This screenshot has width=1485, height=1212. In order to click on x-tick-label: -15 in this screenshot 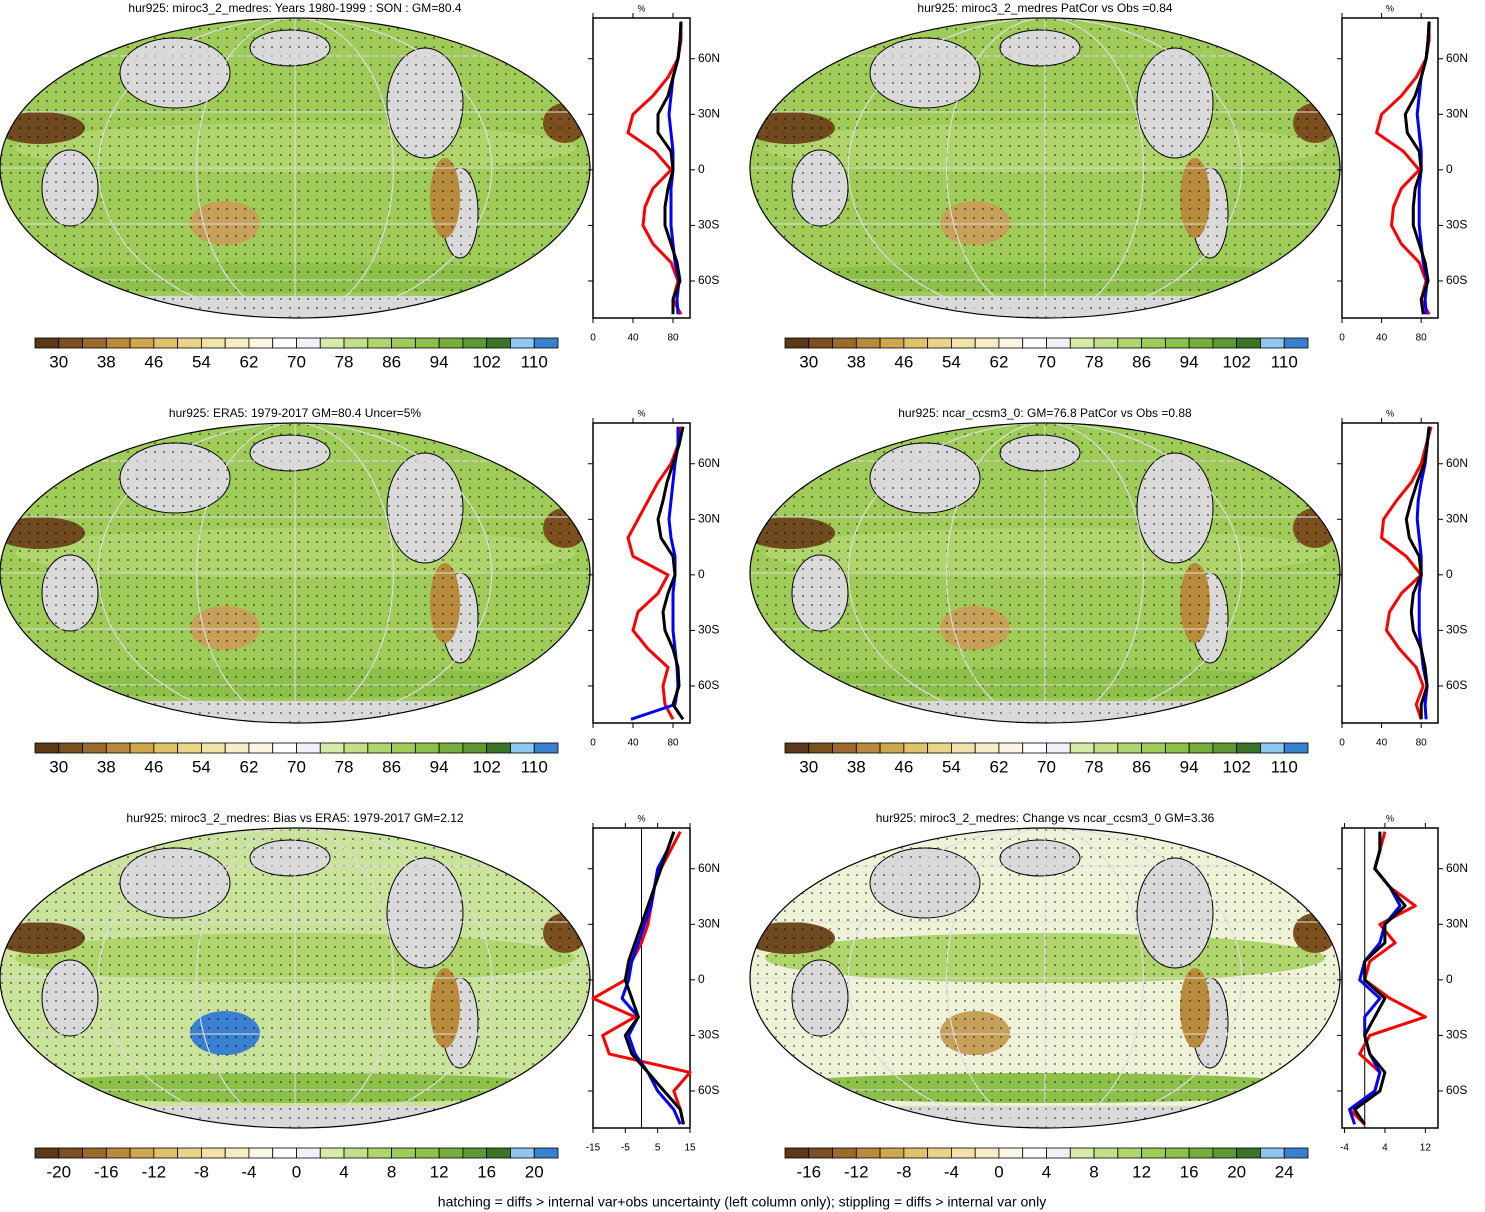, I will do `click(593, 1148)`.